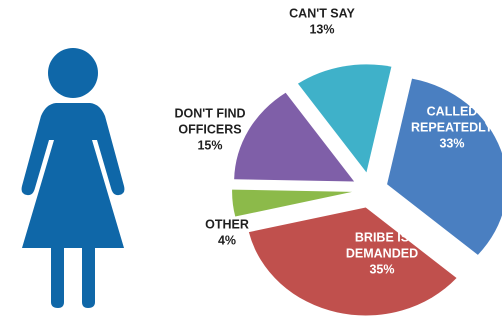  What do you see at coordinates (452, 127) in the screenshot?
I see `slice-category-label-0: REPEATEDLY` at bounding box center [452, 127].